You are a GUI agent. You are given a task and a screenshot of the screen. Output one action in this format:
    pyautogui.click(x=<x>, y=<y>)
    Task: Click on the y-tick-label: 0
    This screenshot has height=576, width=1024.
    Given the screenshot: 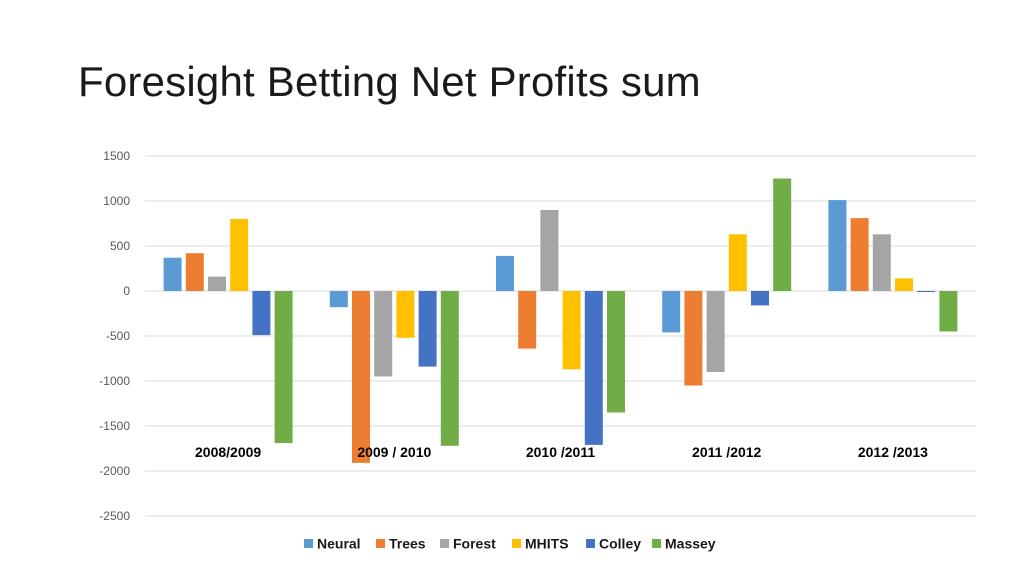 What is the action you would take?
    pyautogui.click(x=126, y=291)
    